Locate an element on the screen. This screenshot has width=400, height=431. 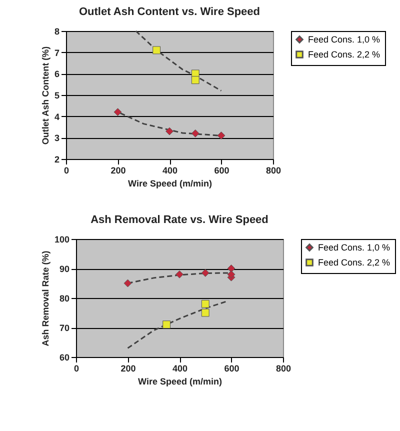
y-tick-label: 6 is located at coordinates (57, 74).